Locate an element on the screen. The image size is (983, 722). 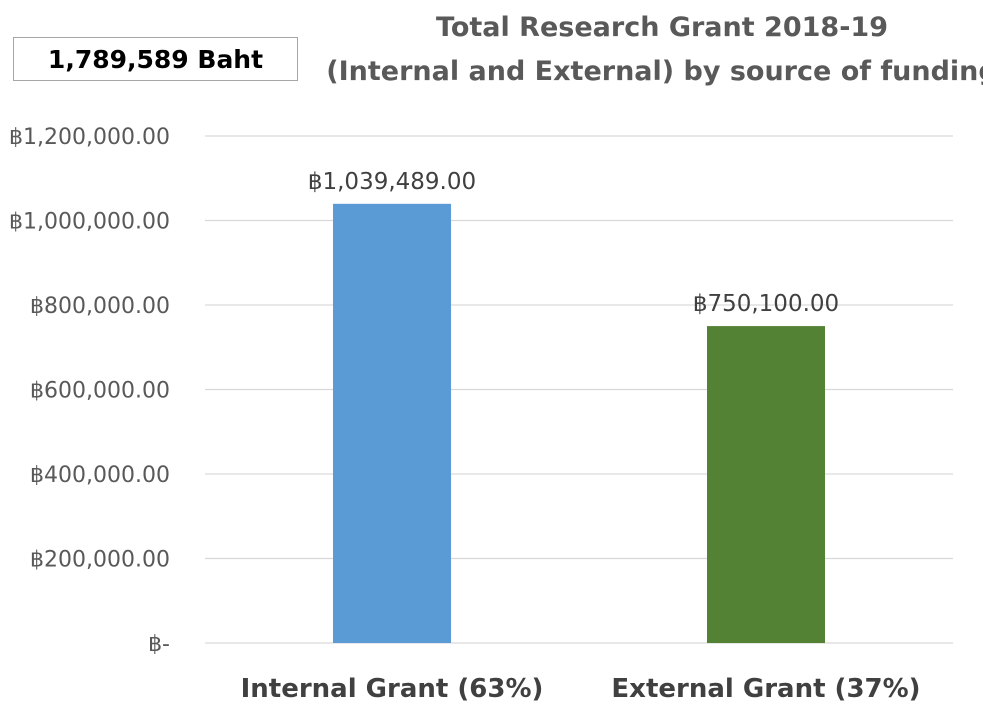
y-tick-label: ฿600,000.00 is located at coordinates (100, 391).